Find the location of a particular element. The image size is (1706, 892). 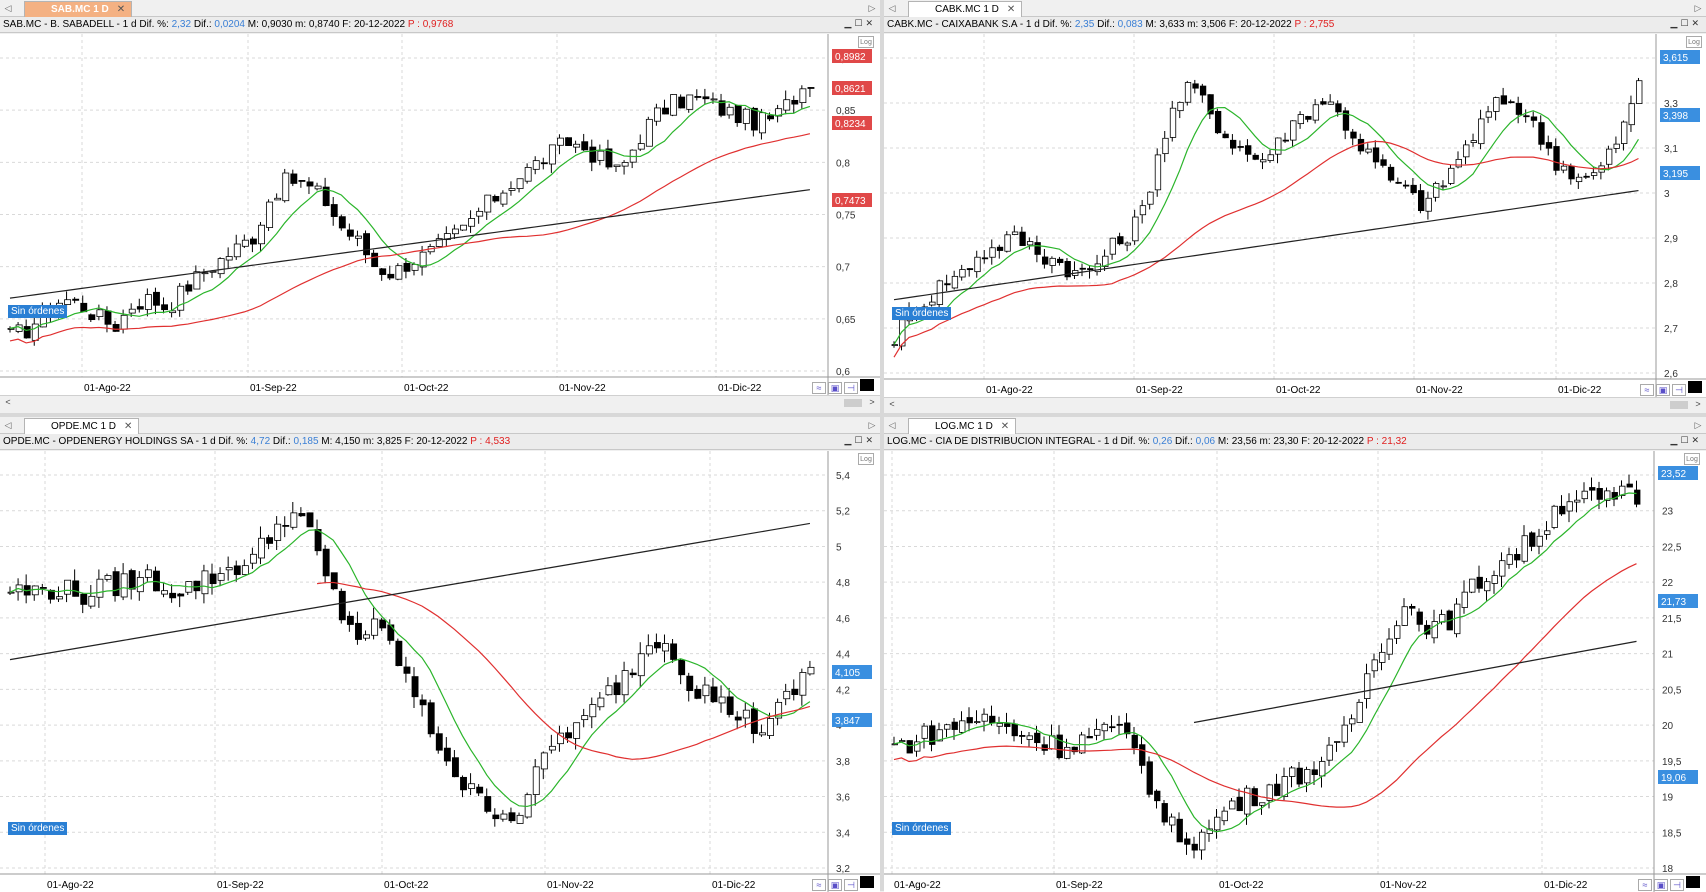

chart-tab: LOG.MC 1 D ✕ is located at coordinates (962, 426).